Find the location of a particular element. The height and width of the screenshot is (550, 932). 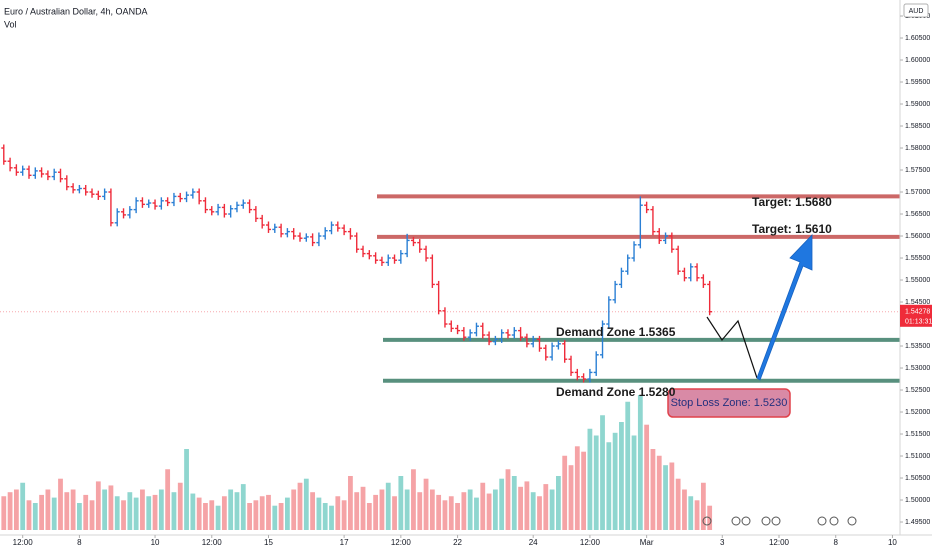

last-price-tag is located at coordinates (916, 315).